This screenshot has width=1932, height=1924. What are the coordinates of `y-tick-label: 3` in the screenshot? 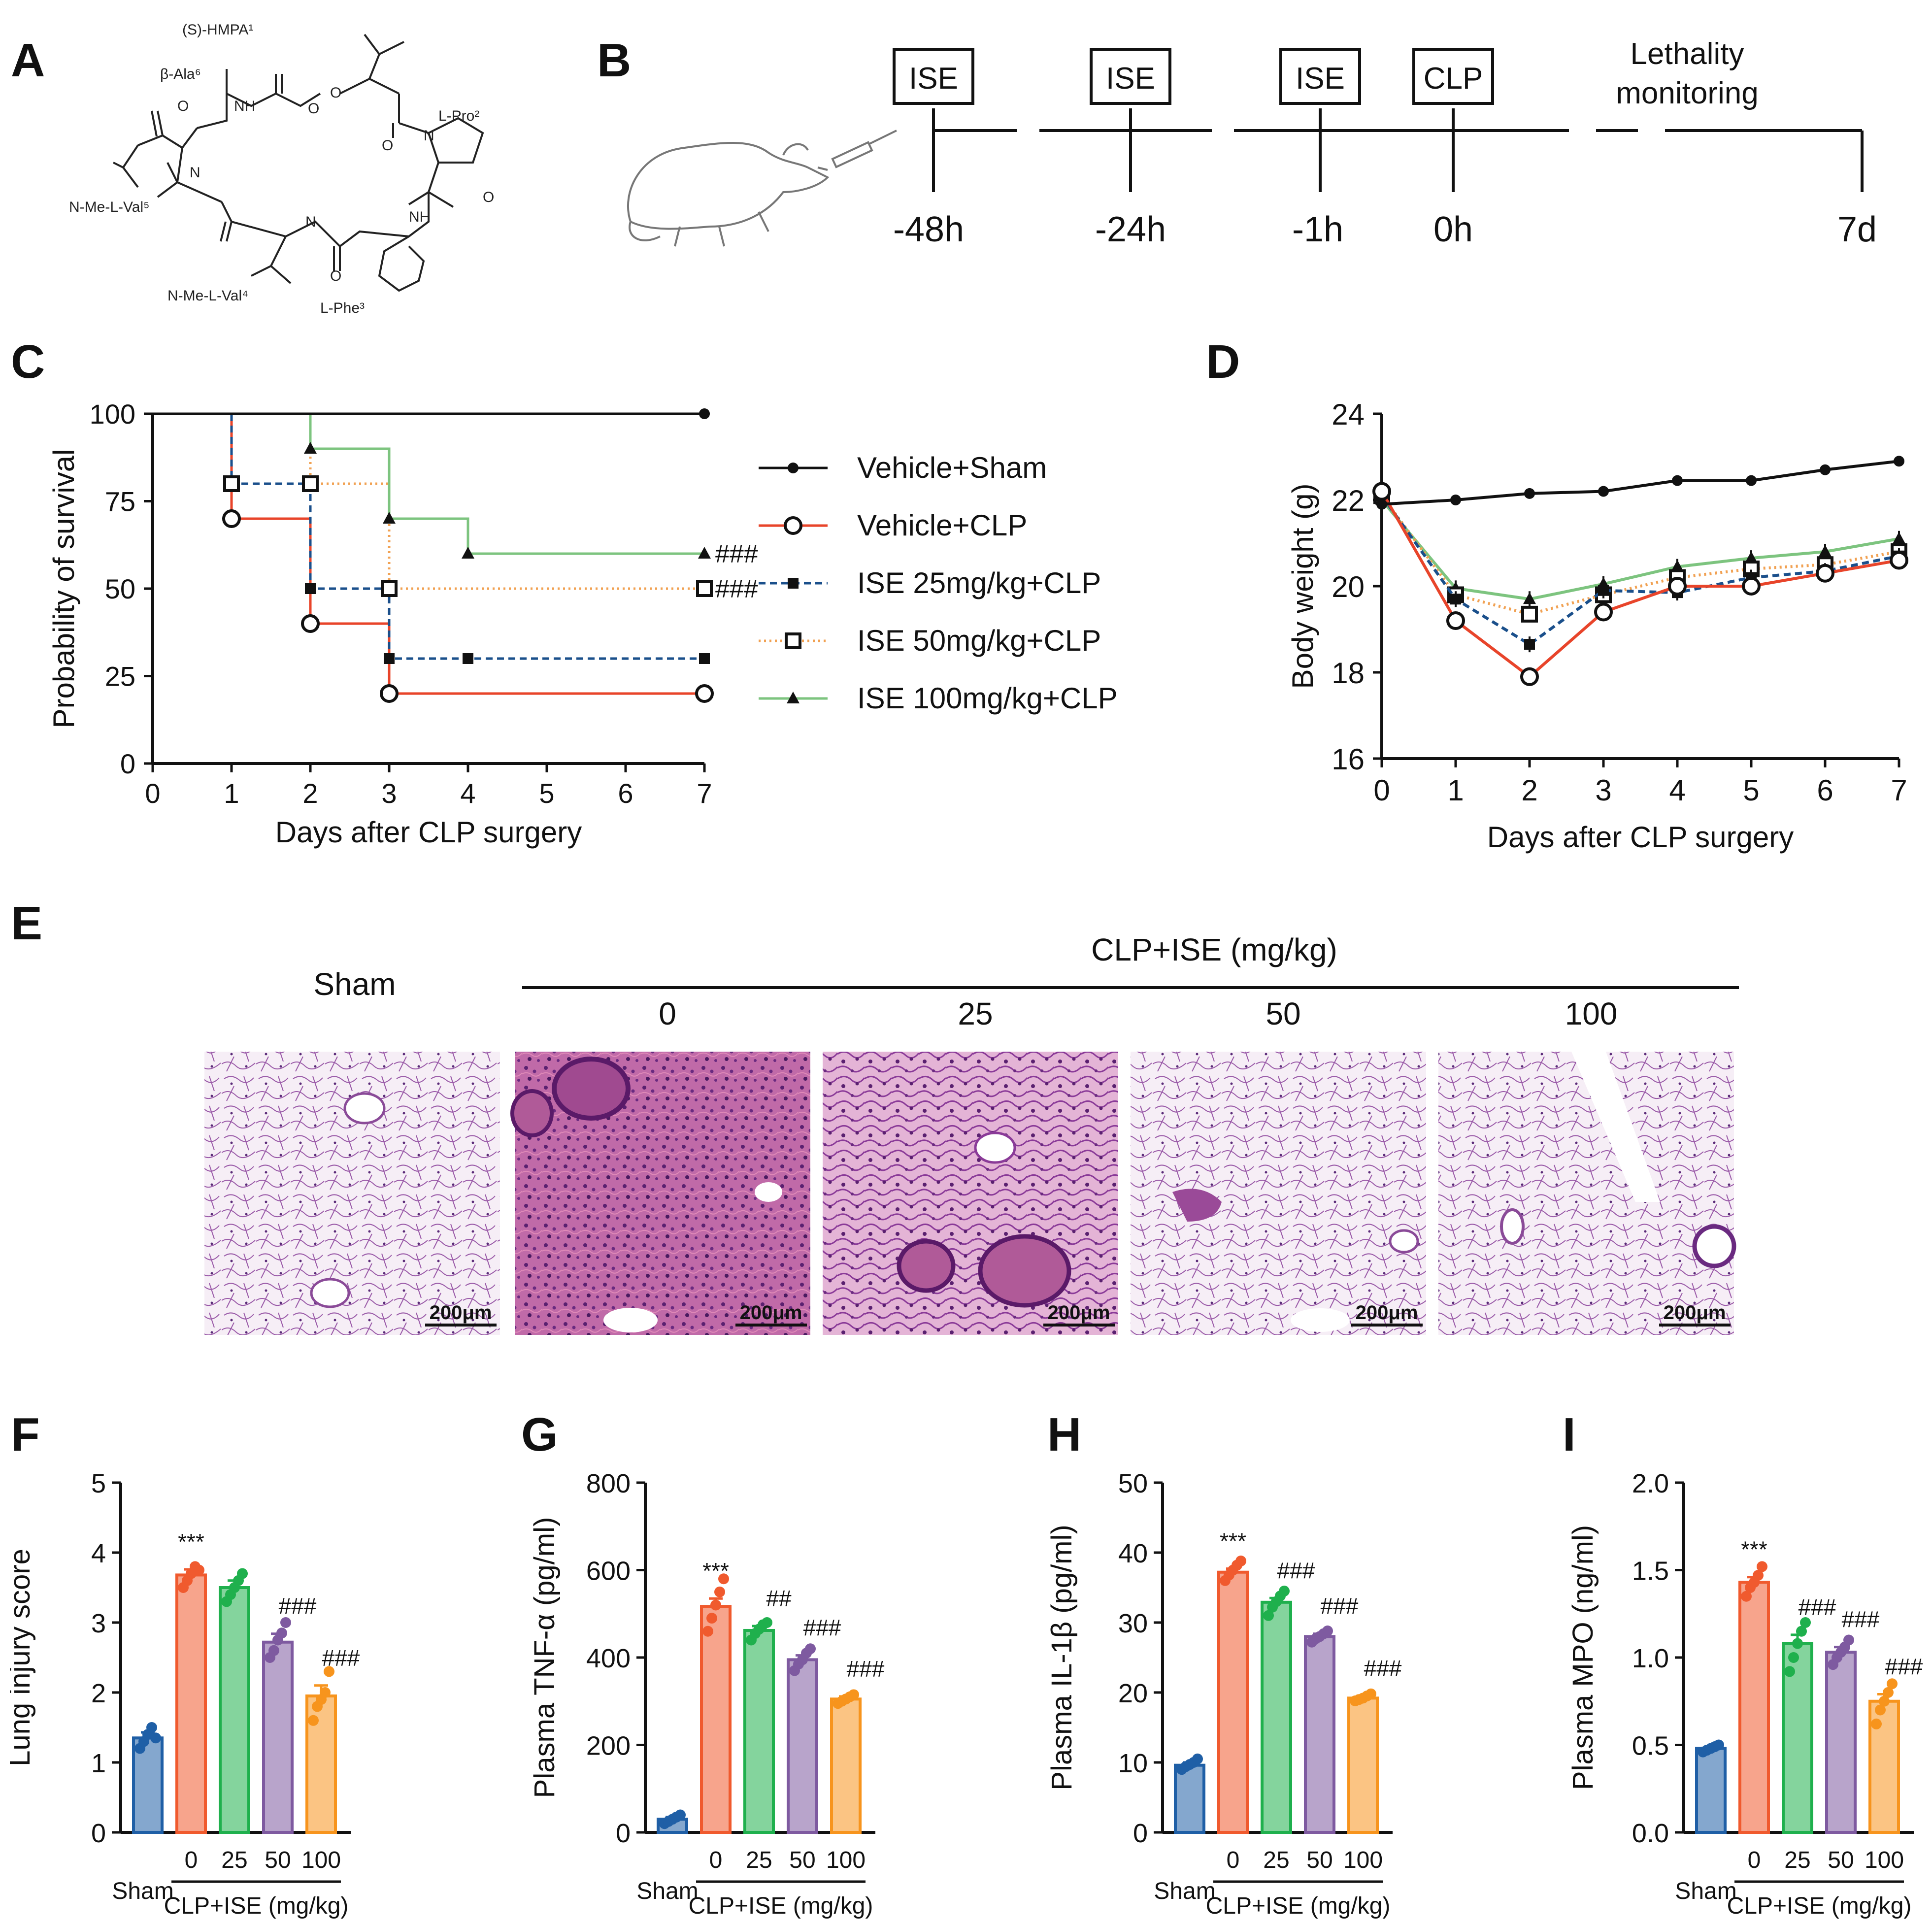 It's located at (98, 1623).